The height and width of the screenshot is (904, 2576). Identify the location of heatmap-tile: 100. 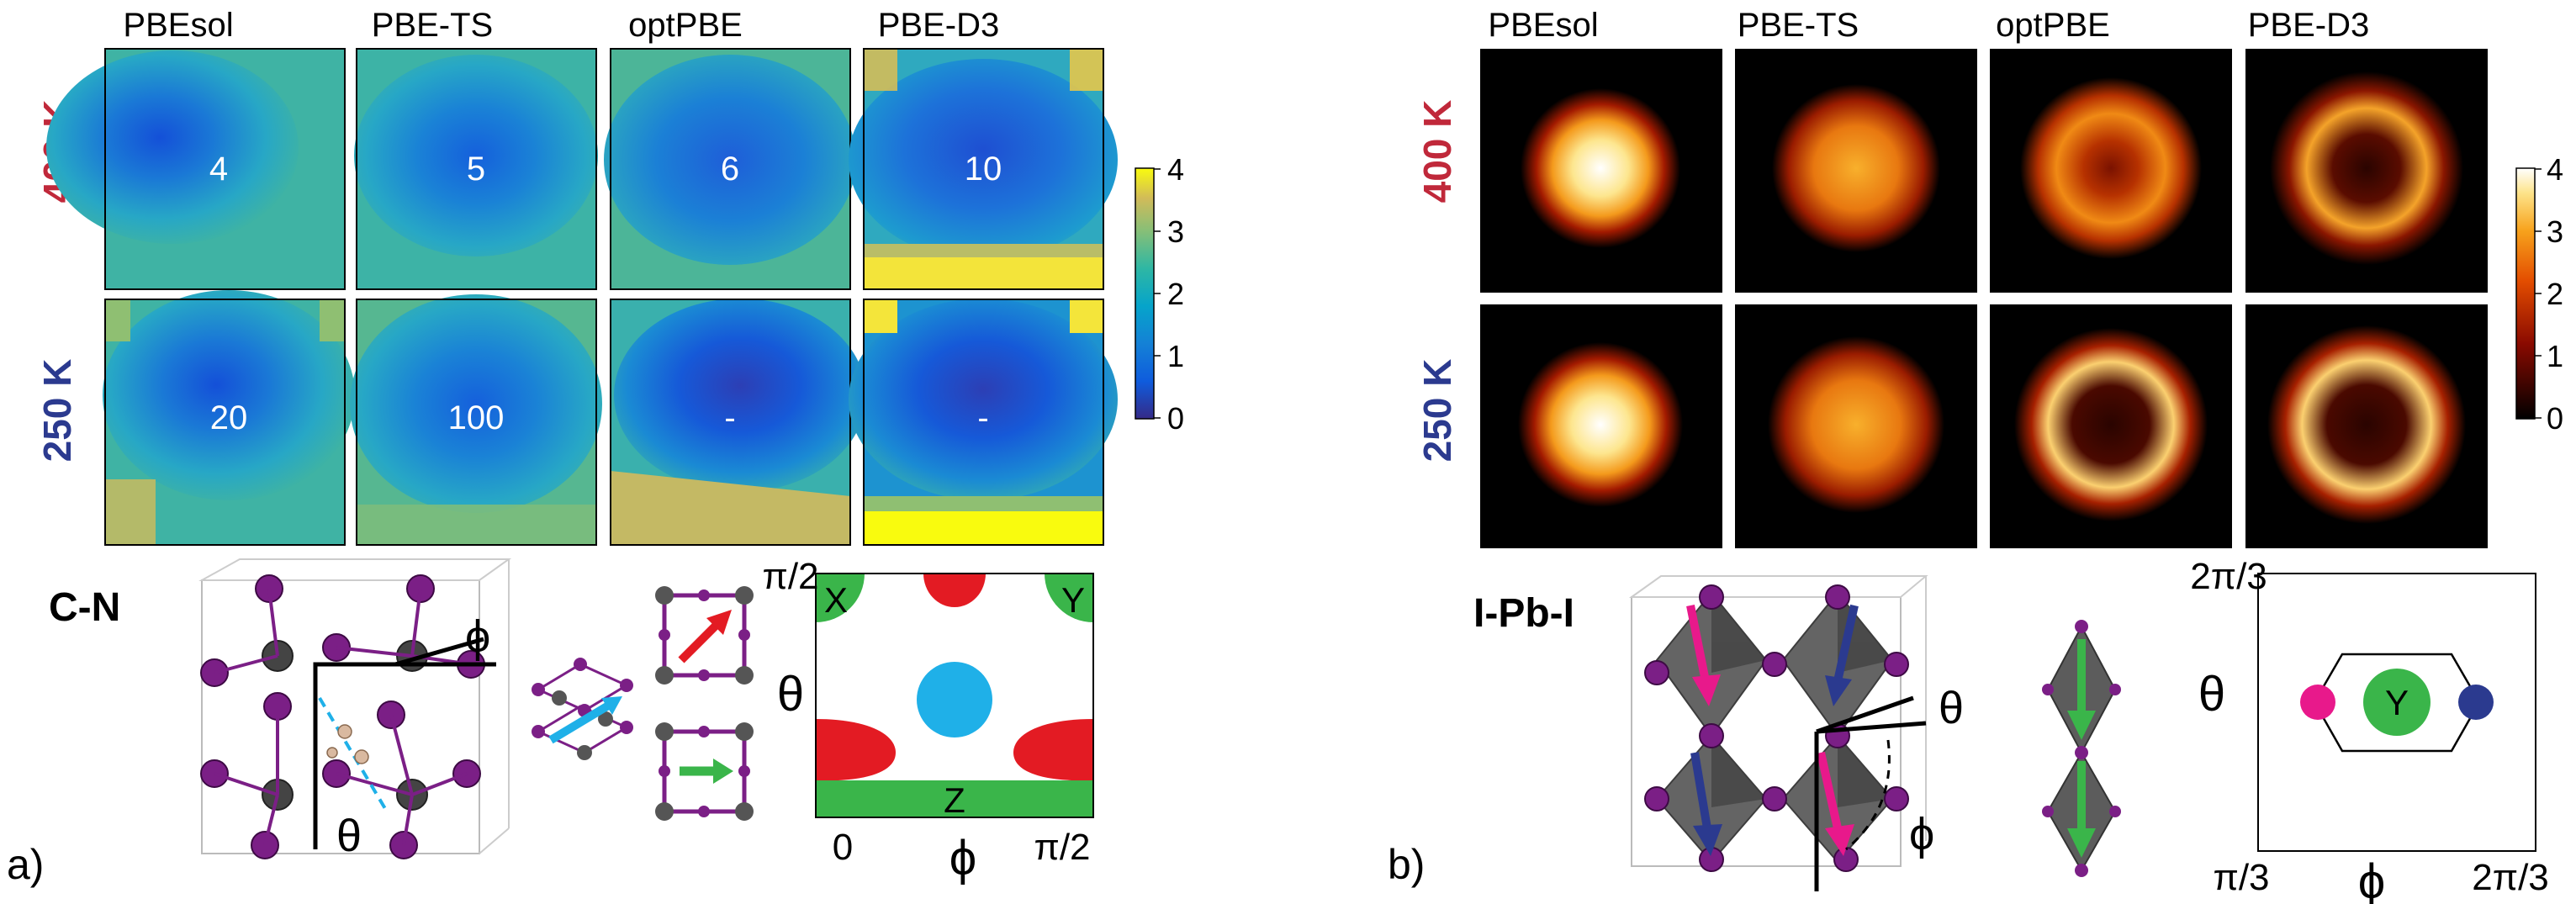
(476, 420).